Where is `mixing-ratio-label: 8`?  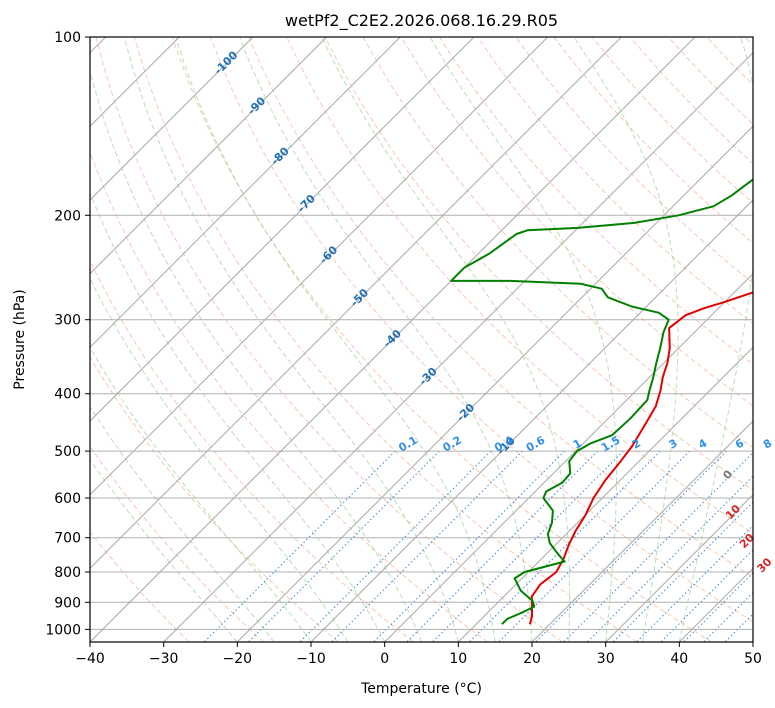
mixing-ratio-label: 8 is located at coordinates (767, 444).